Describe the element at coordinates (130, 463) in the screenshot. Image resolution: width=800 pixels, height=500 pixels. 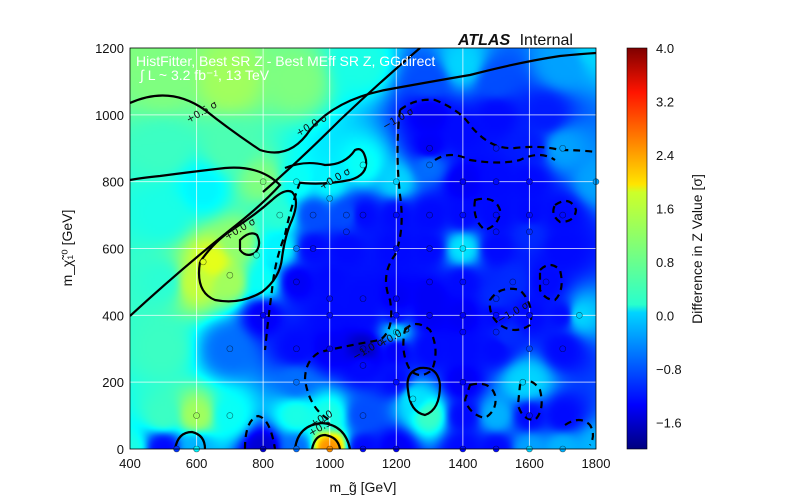
I see `x-tick-label: 400` at that location.